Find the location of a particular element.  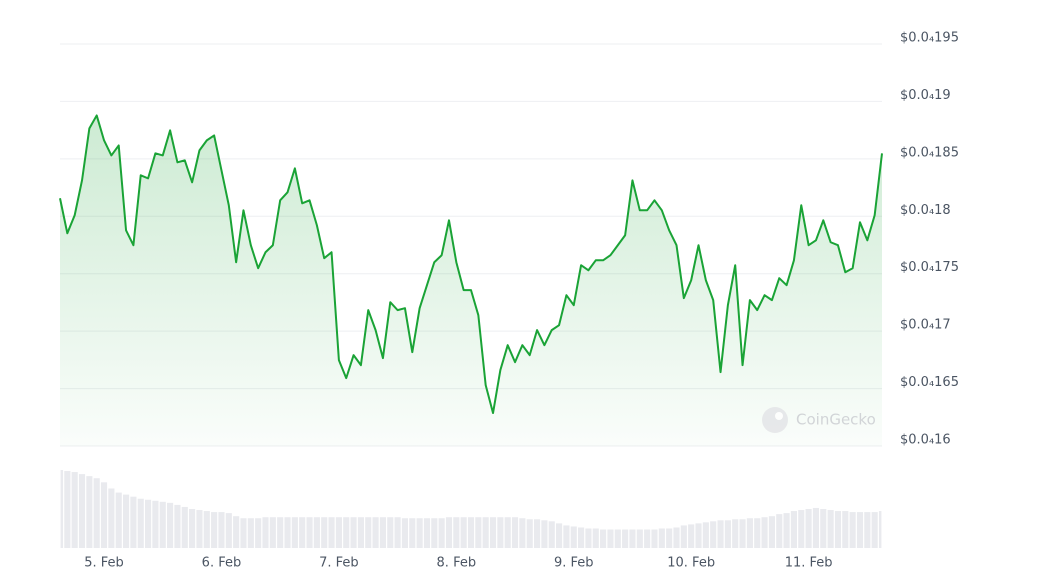

watermark-text: CoinGecko is located at coordinates (836, 420).